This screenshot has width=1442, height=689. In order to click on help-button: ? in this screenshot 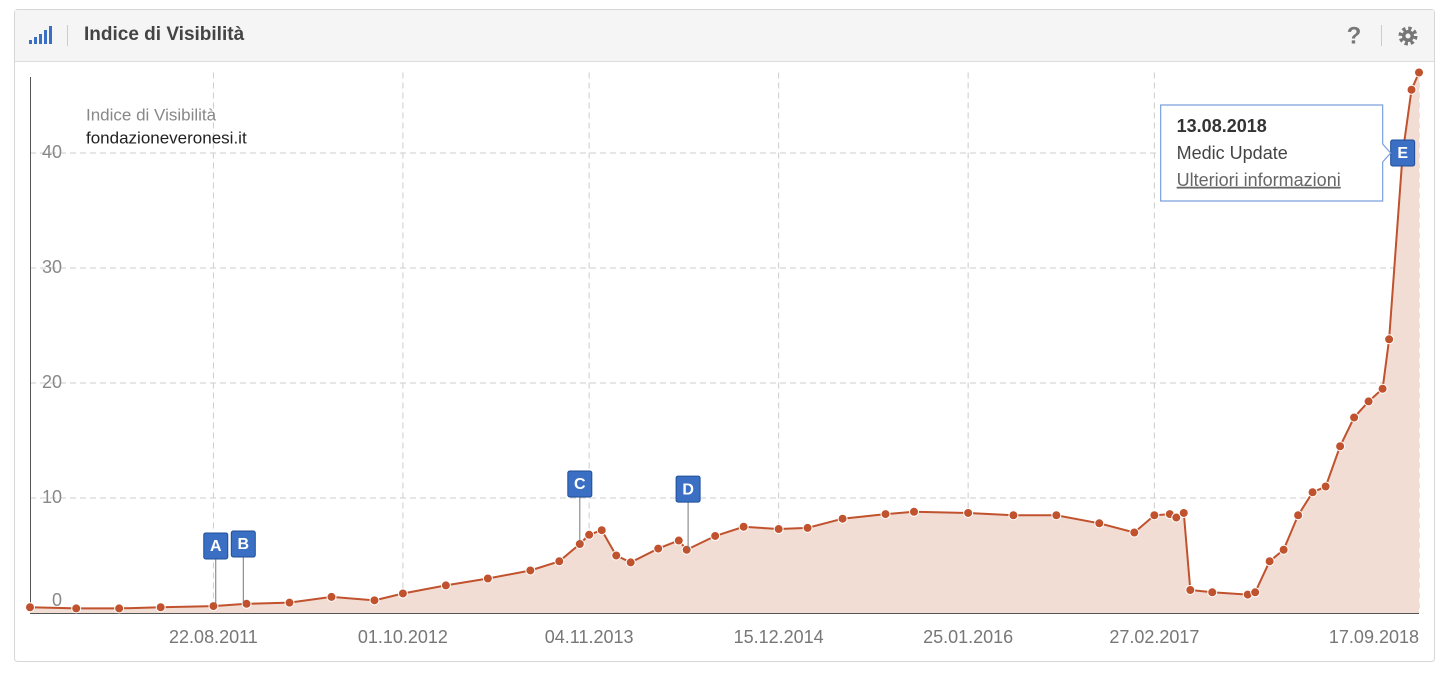, I will do `click(1354, 35)`.